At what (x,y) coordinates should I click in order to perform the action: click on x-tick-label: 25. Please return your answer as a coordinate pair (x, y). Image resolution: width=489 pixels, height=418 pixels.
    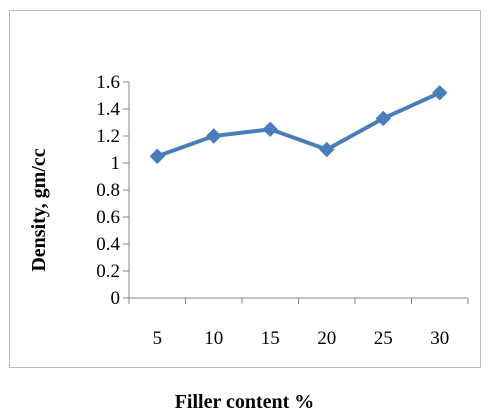
    Looking at the image, I should click on (383, 338).